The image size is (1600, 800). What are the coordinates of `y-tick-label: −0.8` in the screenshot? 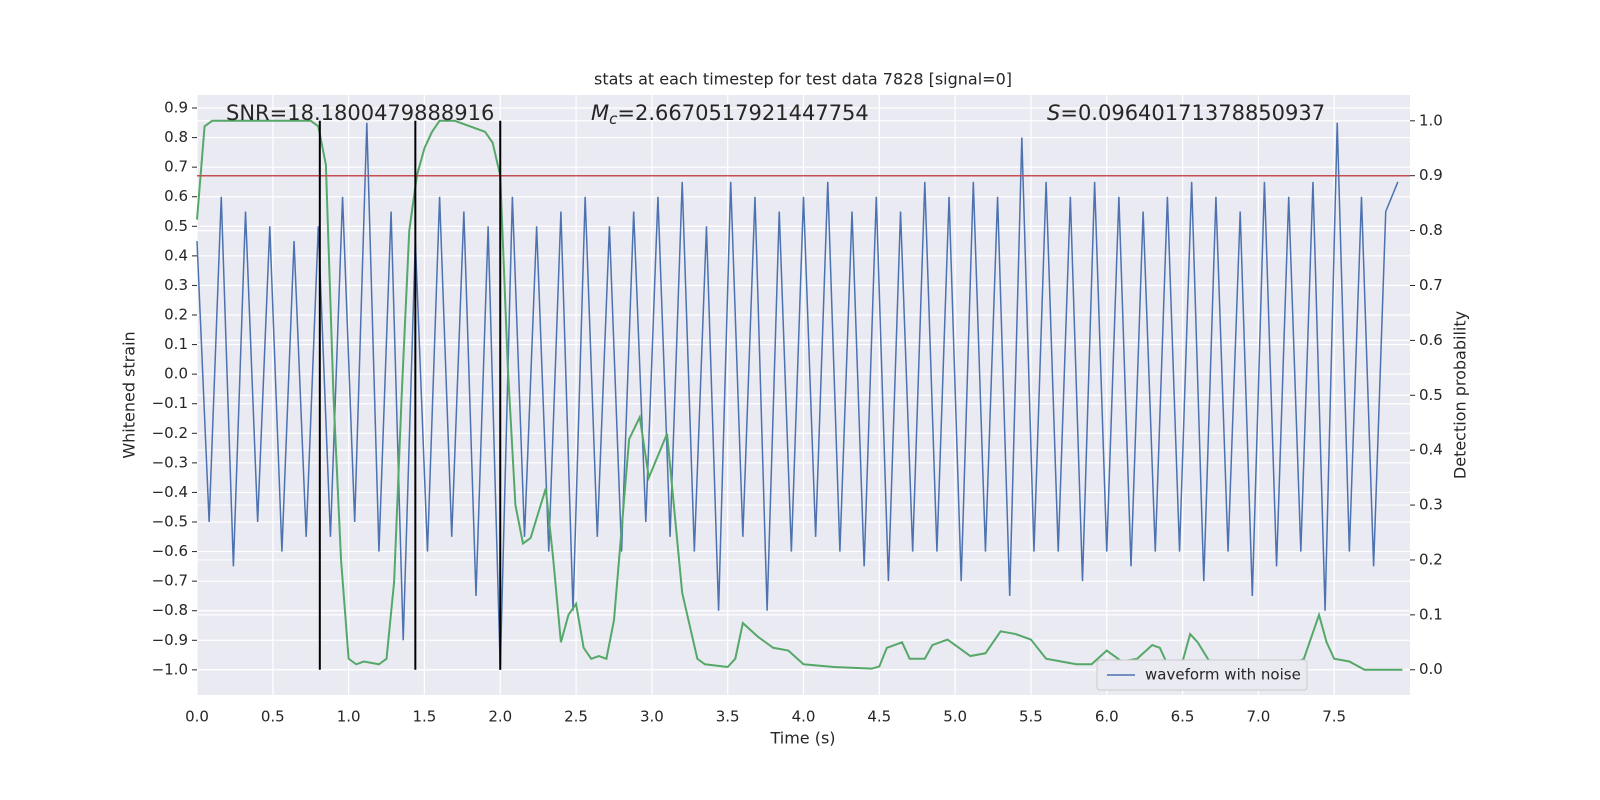 It's located at (170, 610).